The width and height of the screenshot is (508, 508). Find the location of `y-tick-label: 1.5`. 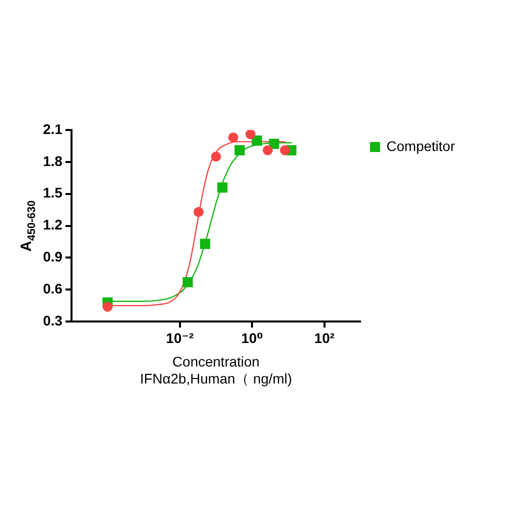

y-tick-label: 1.5 is located at coordinates (52, 192).